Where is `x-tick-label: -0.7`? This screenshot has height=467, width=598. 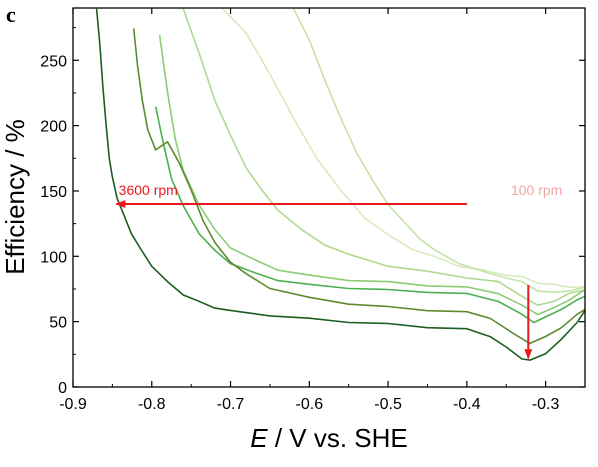 x-tick-label: -0.7 is located at coordinates (231, 404).